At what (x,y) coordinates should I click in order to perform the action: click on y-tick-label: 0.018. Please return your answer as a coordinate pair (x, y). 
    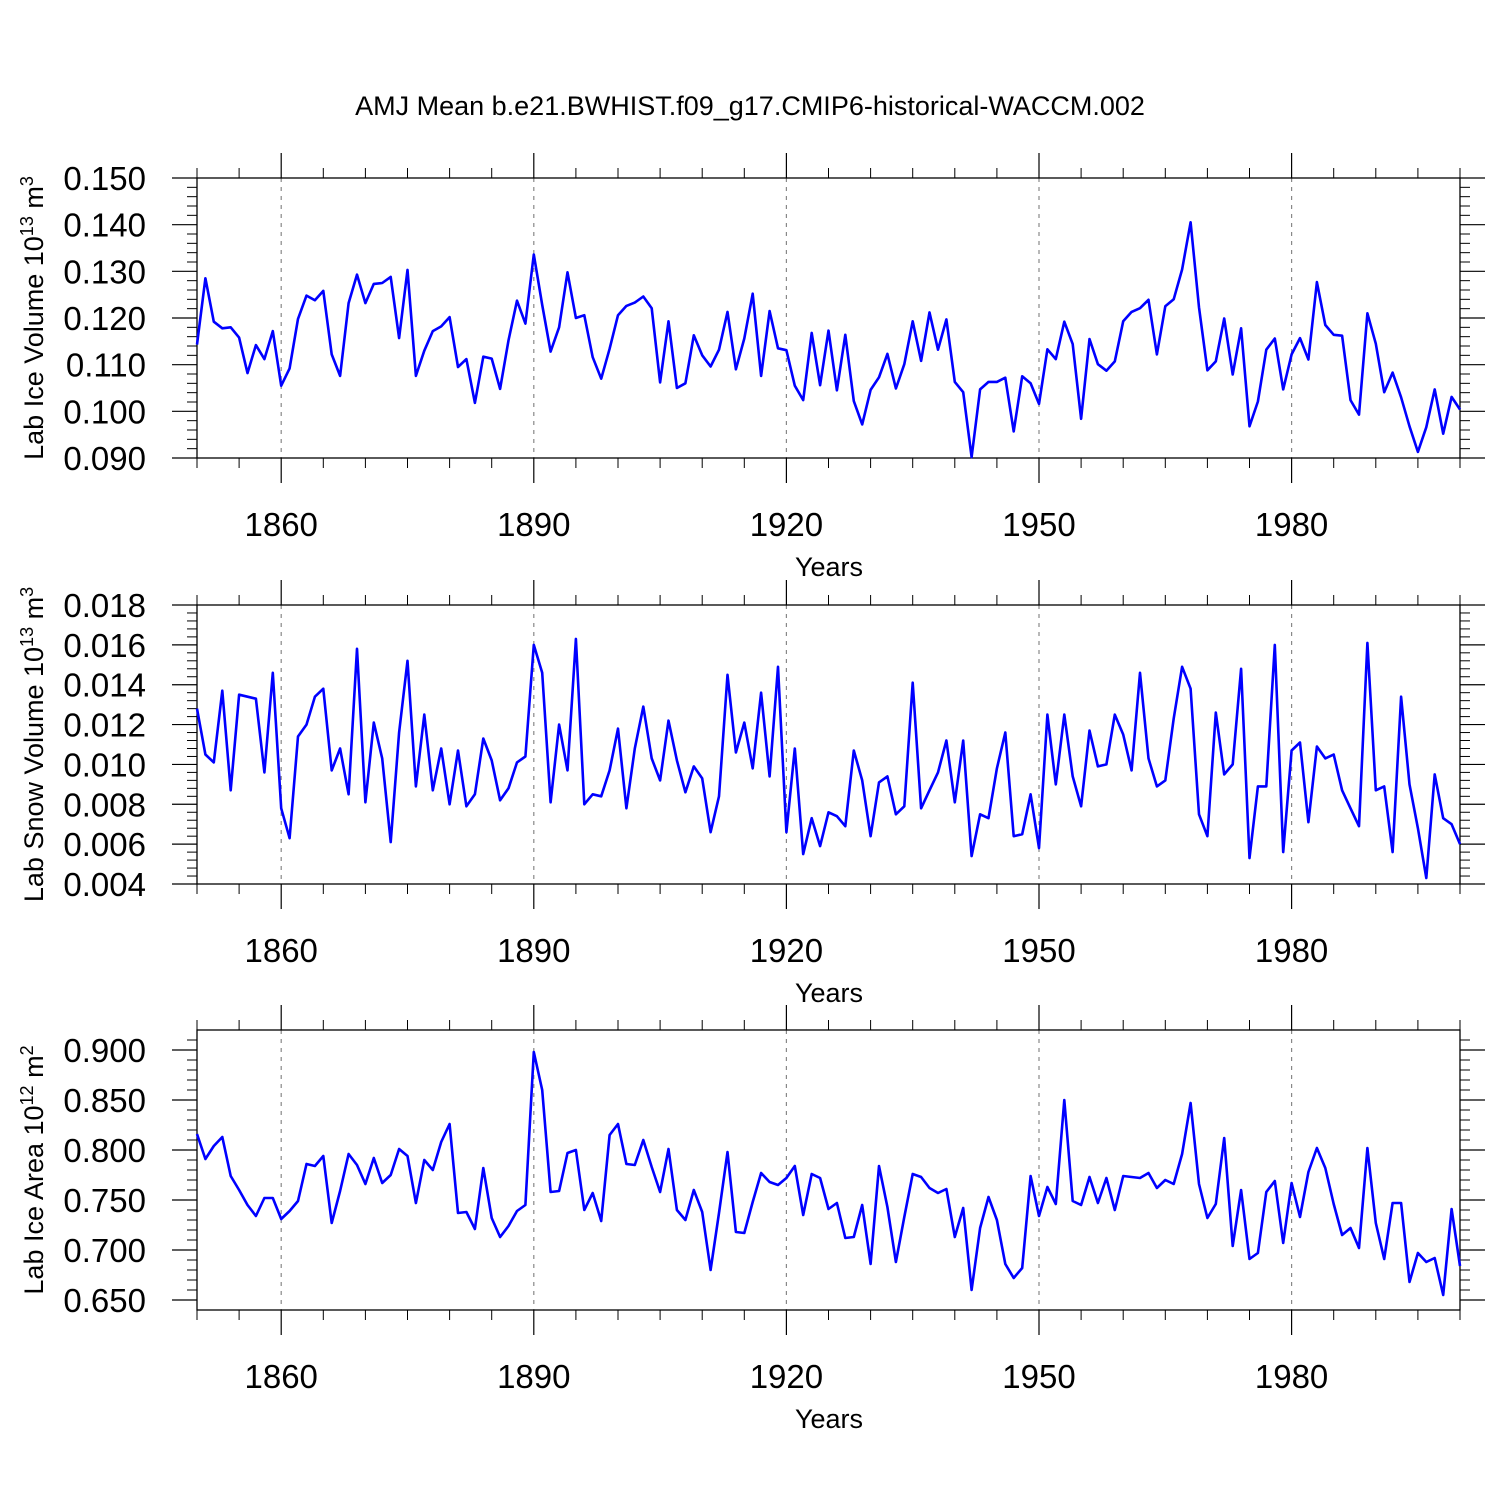
    Looking at the image, I should click on (104, 605).